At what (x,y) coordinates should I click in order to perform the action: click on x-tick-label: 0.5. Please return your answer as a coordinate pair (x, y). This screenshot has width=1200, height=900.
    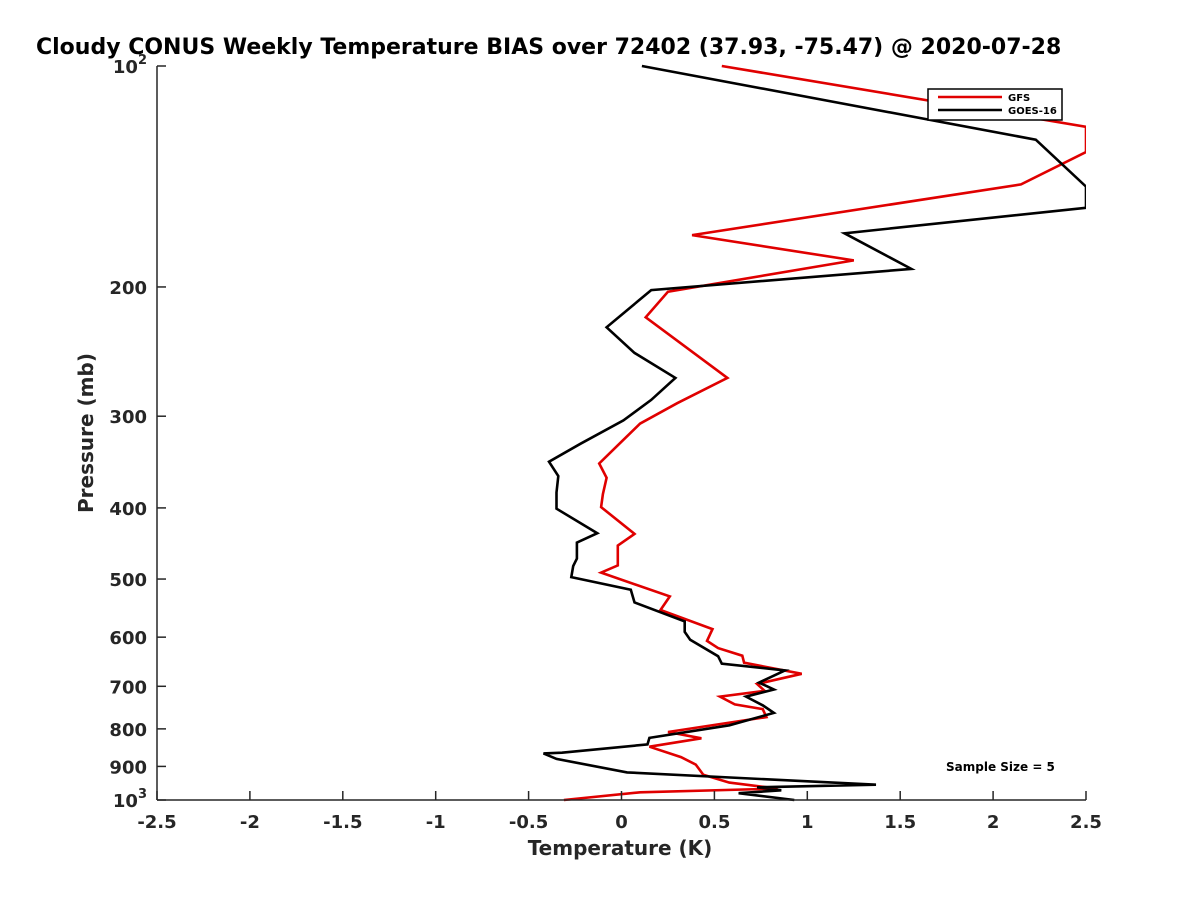
    Looking at the image, I should click on (714, 822).